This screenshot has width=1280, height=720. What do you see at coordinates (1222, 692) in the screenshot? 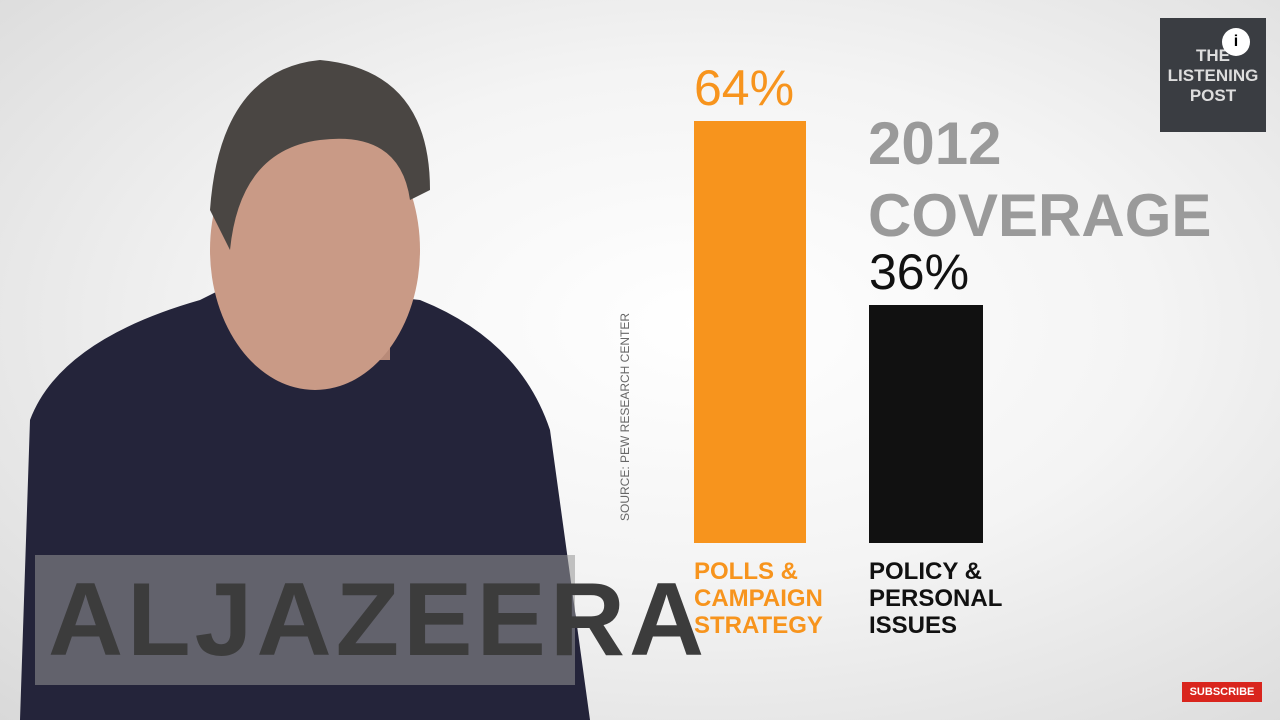
I see `subscribe-button: SUBSCRIBE` at bounding box center [1222, 692].